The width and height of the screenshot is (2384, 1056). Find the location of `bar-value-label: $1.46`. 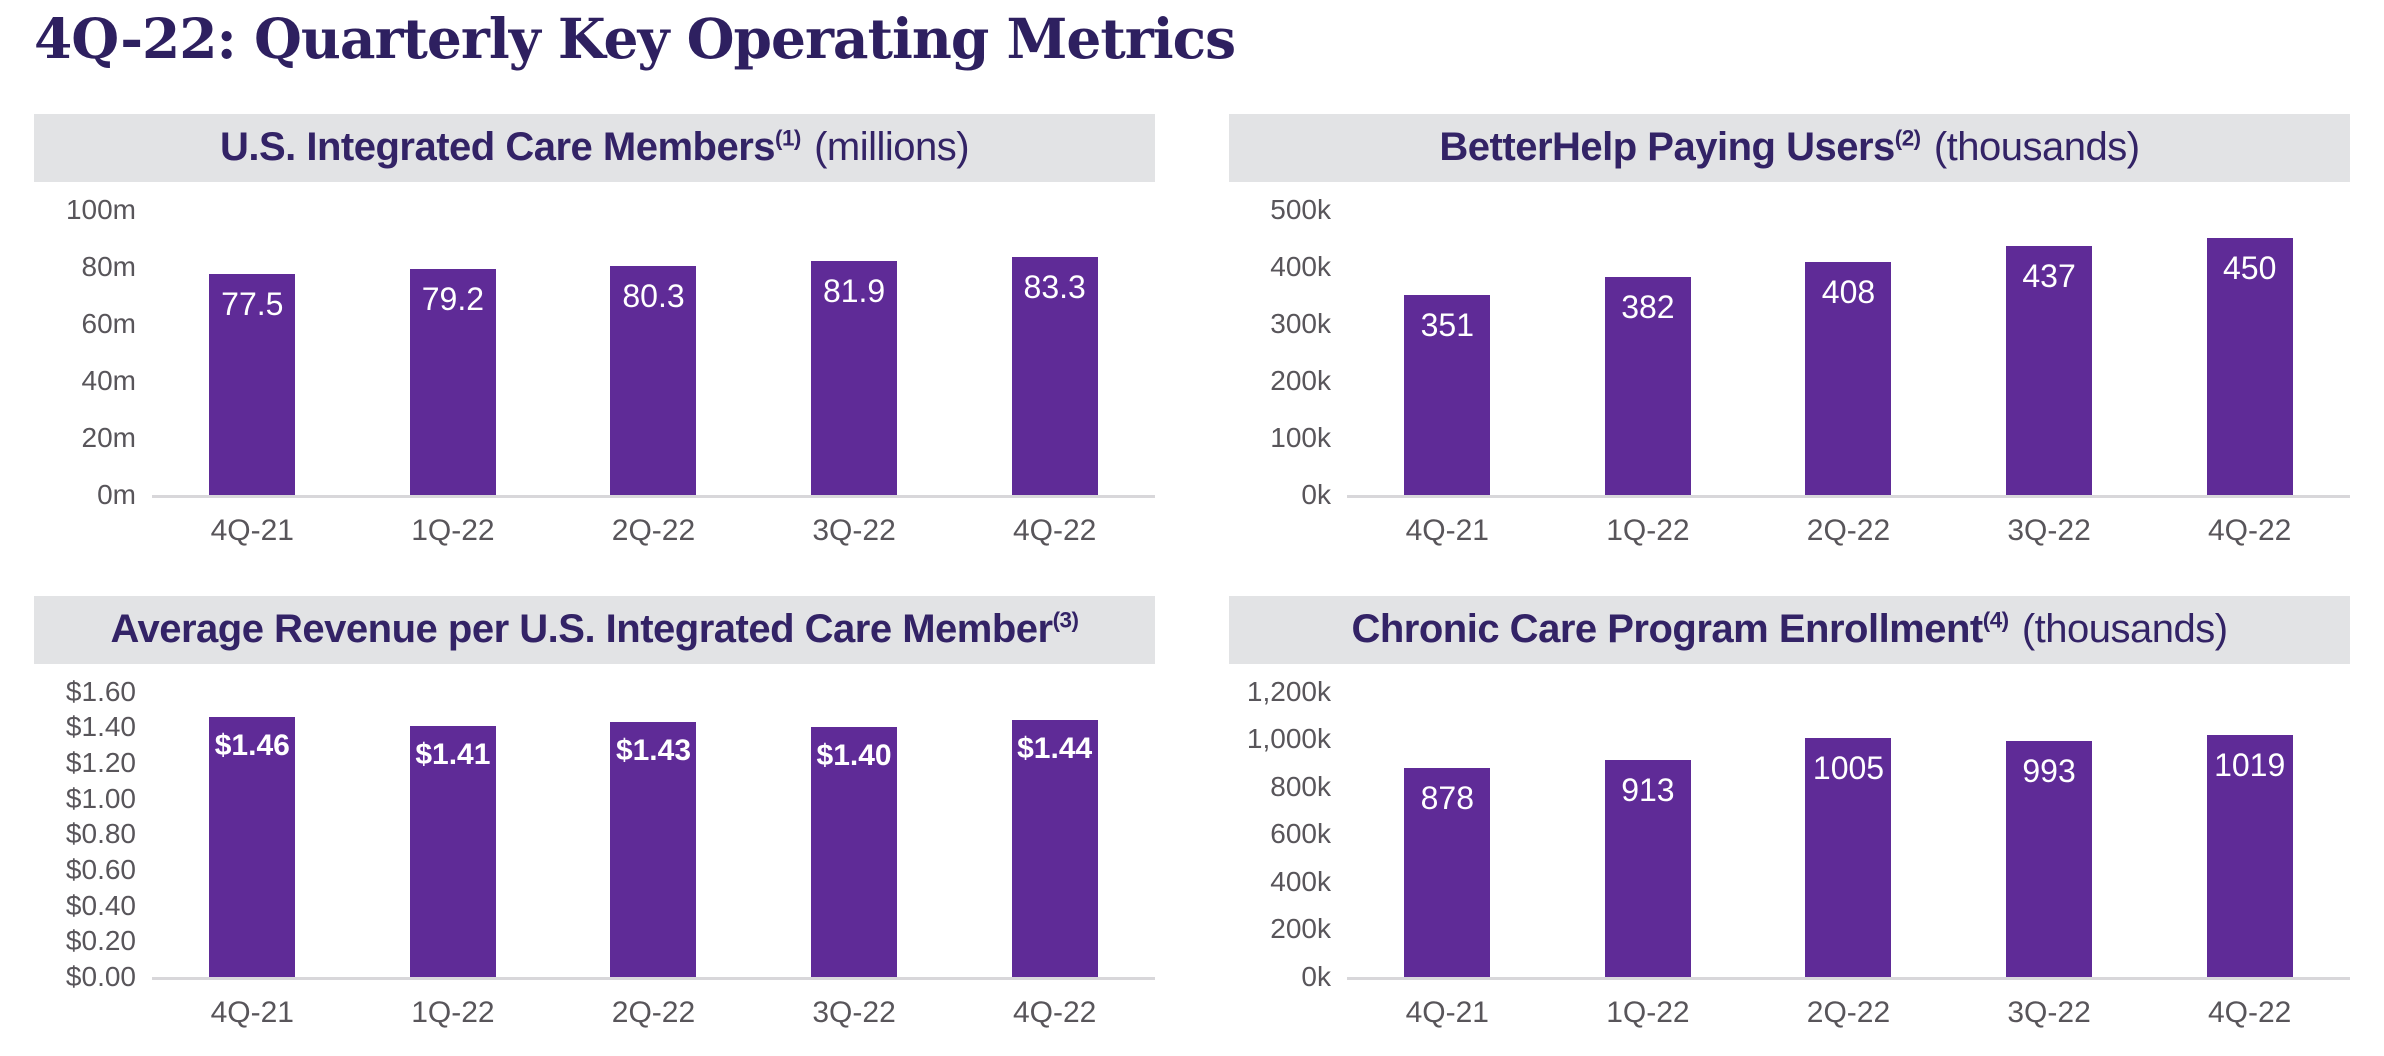

bar-value-label: $1.46 is located at coordinates (252, 745).